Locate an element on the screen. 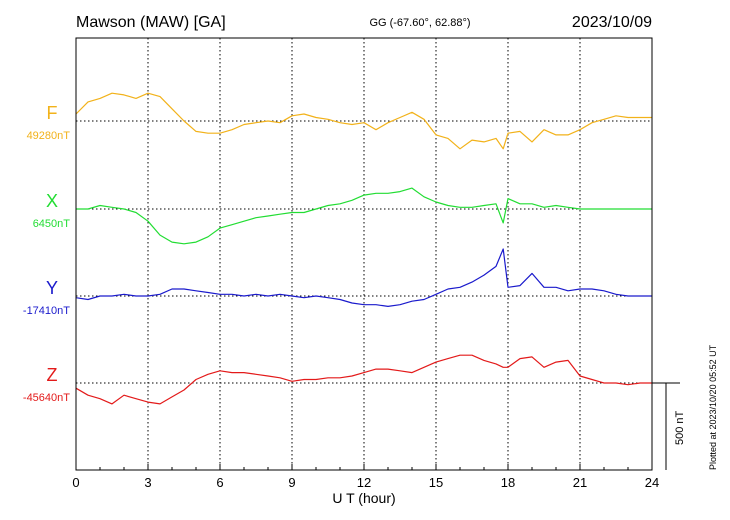  series-baseline-x: 6450nT is located at coordinates (52, 224).